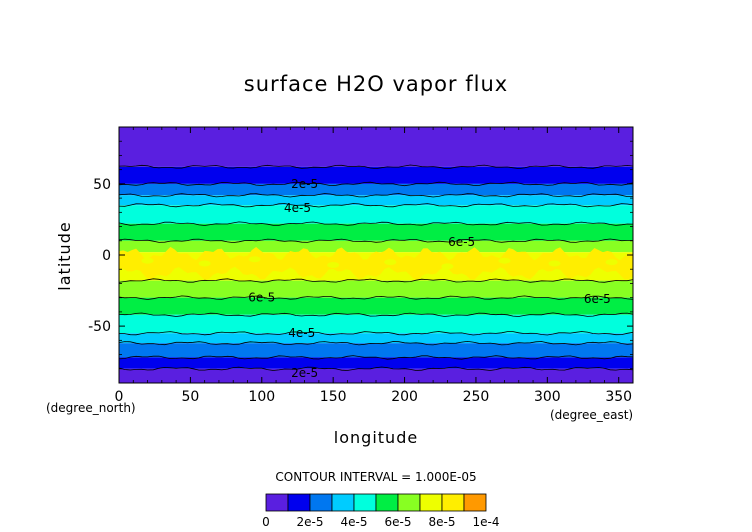 The image size is (752, 532). Describe the element at coordinates (333, 397) in the screenshot. I see `x-tick-label: 150` at that location.